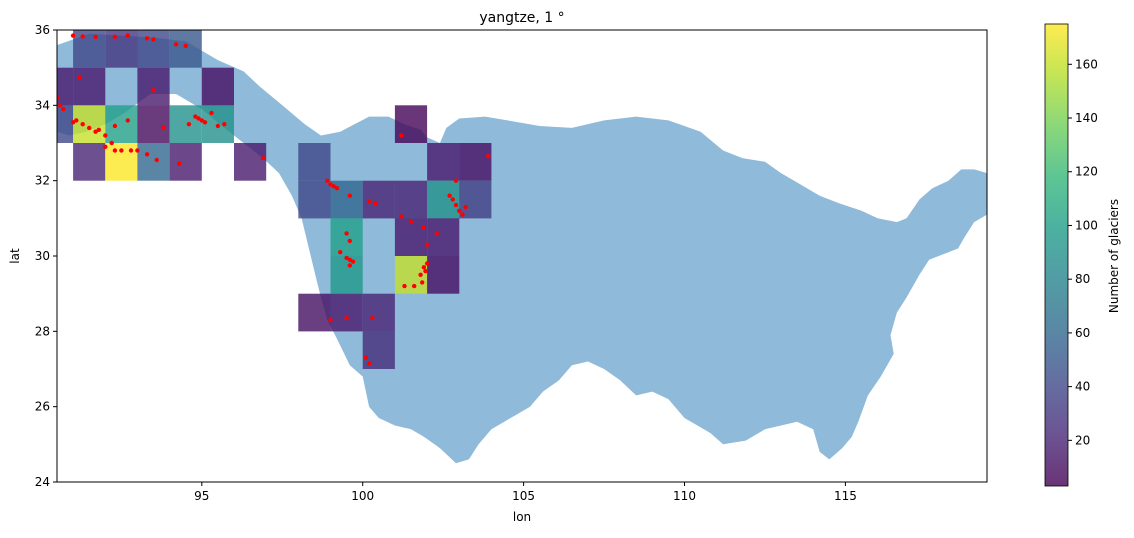 The image size is (1134, 538). I want to click on y-axis-ticks: 24 26 28 30 32 34 36, so click(46, 256).